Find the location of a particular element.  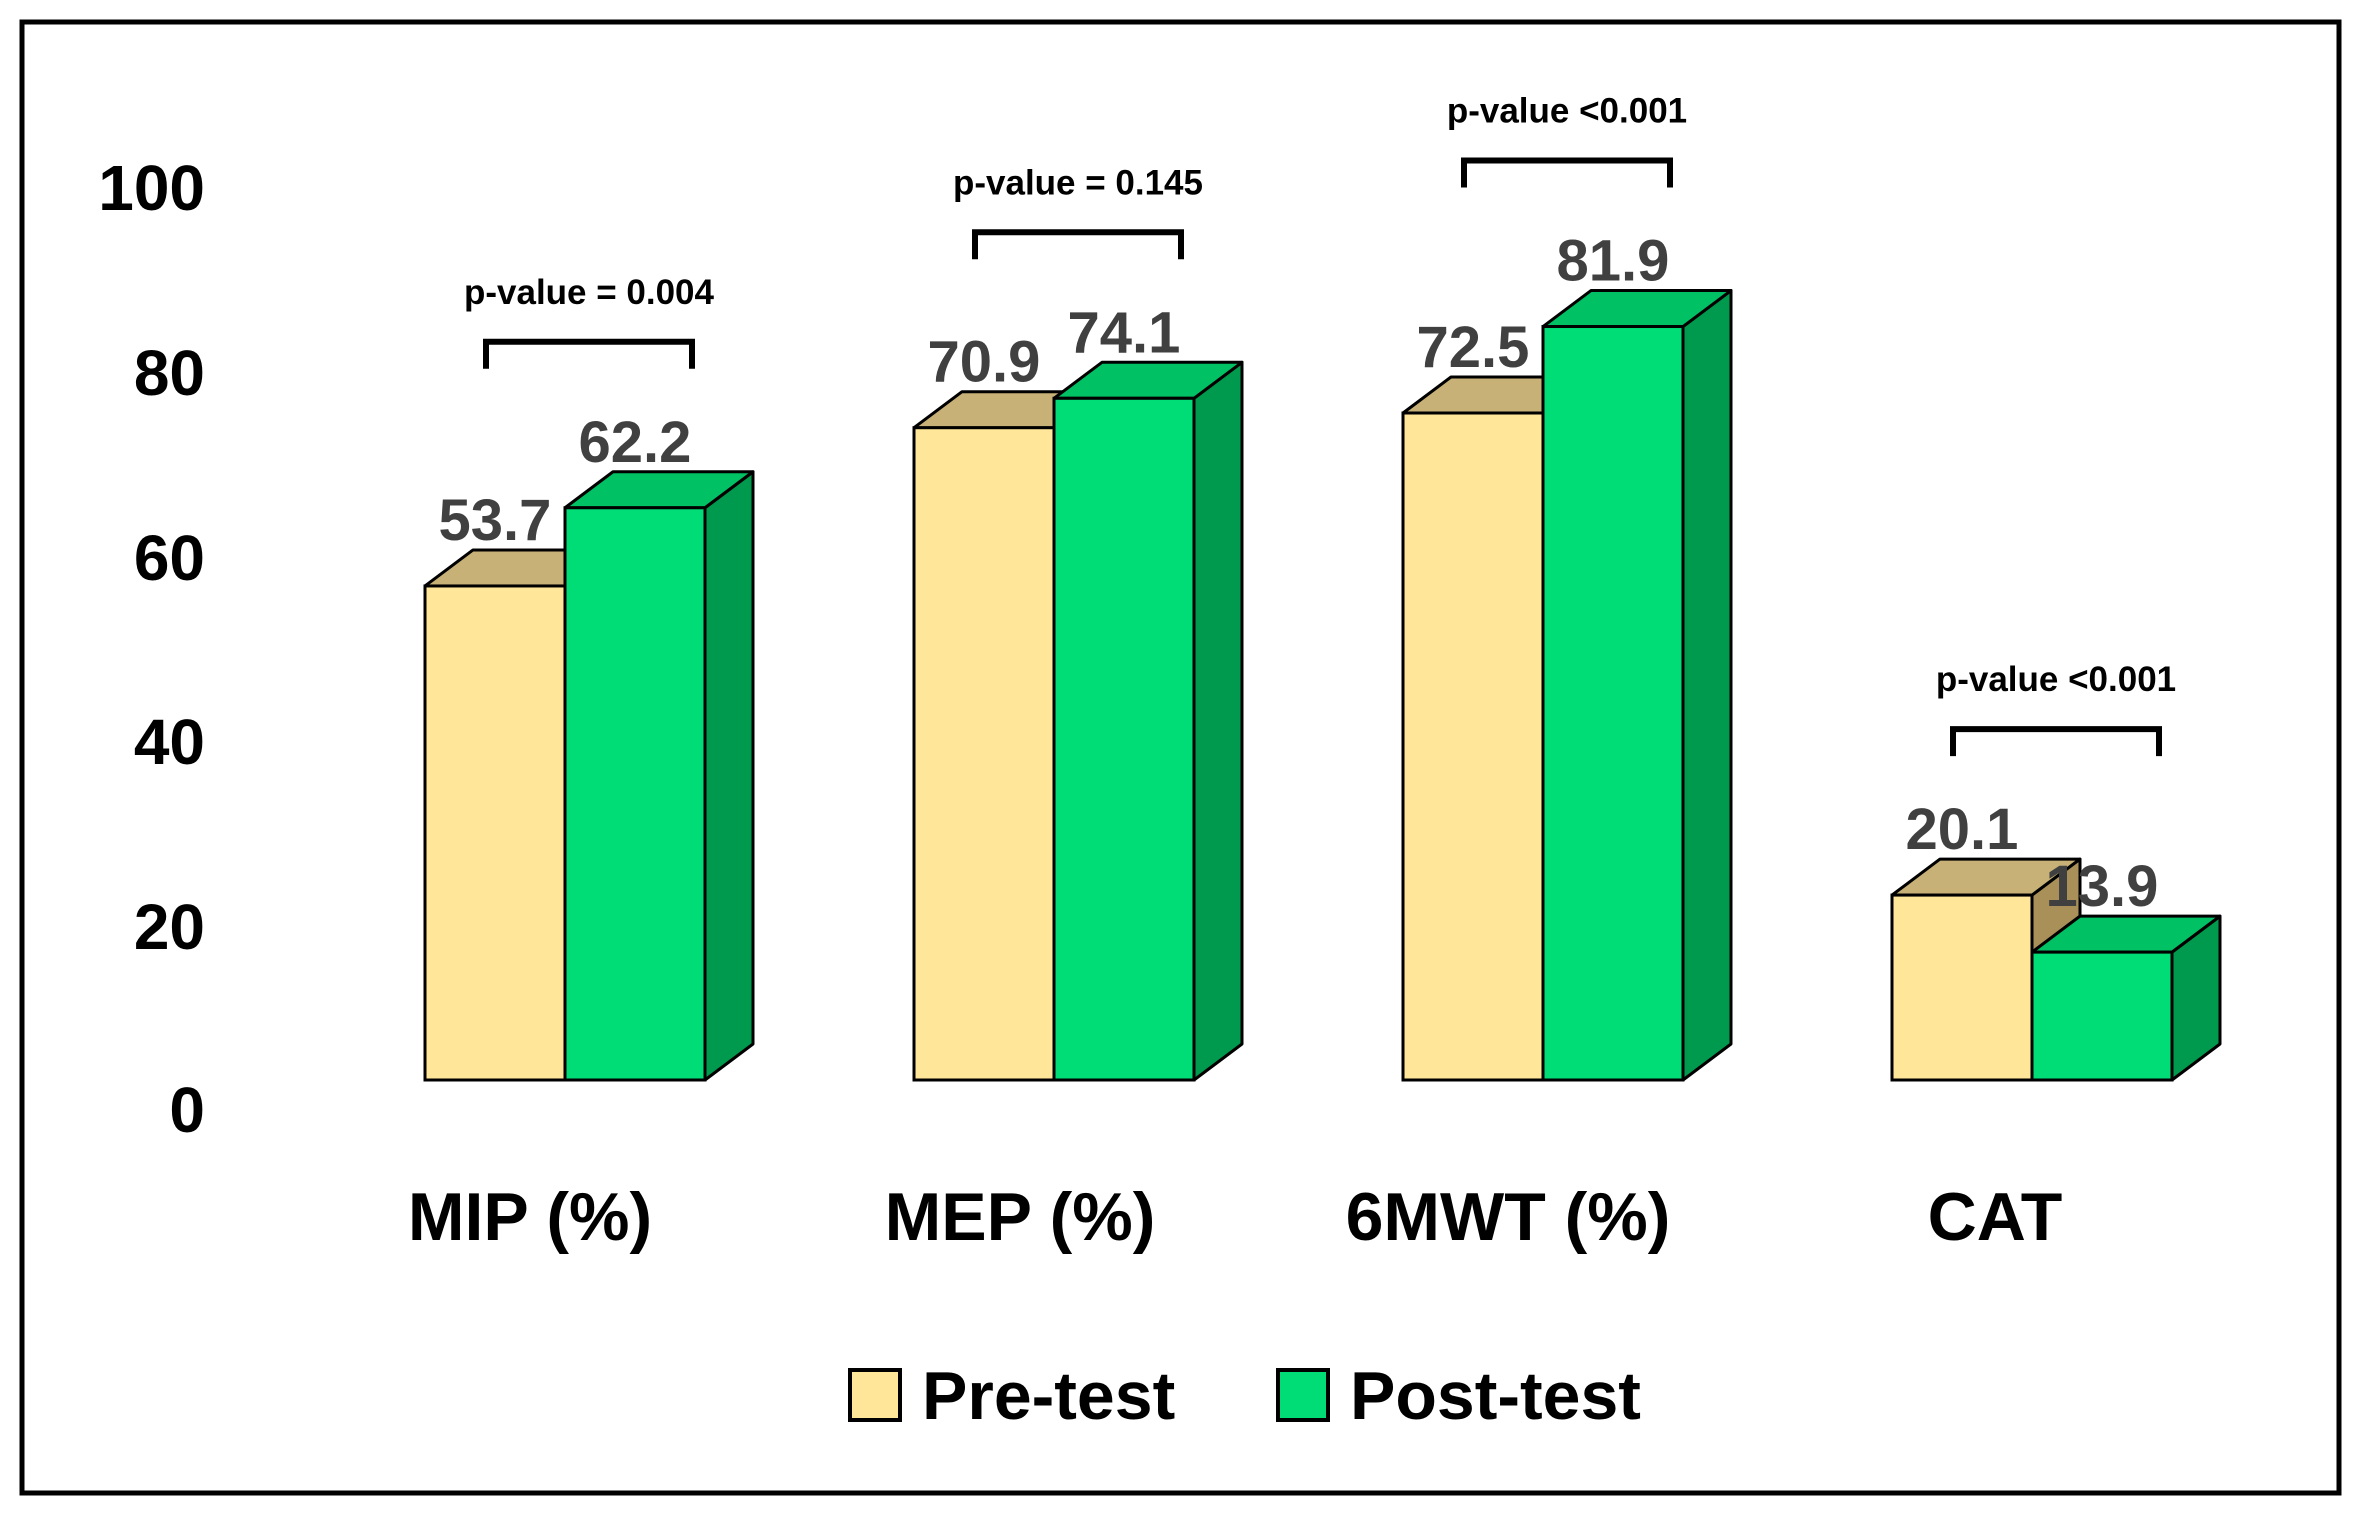

value-label-pre-test-3: 72.5 is located at coordinates (1473, 347).